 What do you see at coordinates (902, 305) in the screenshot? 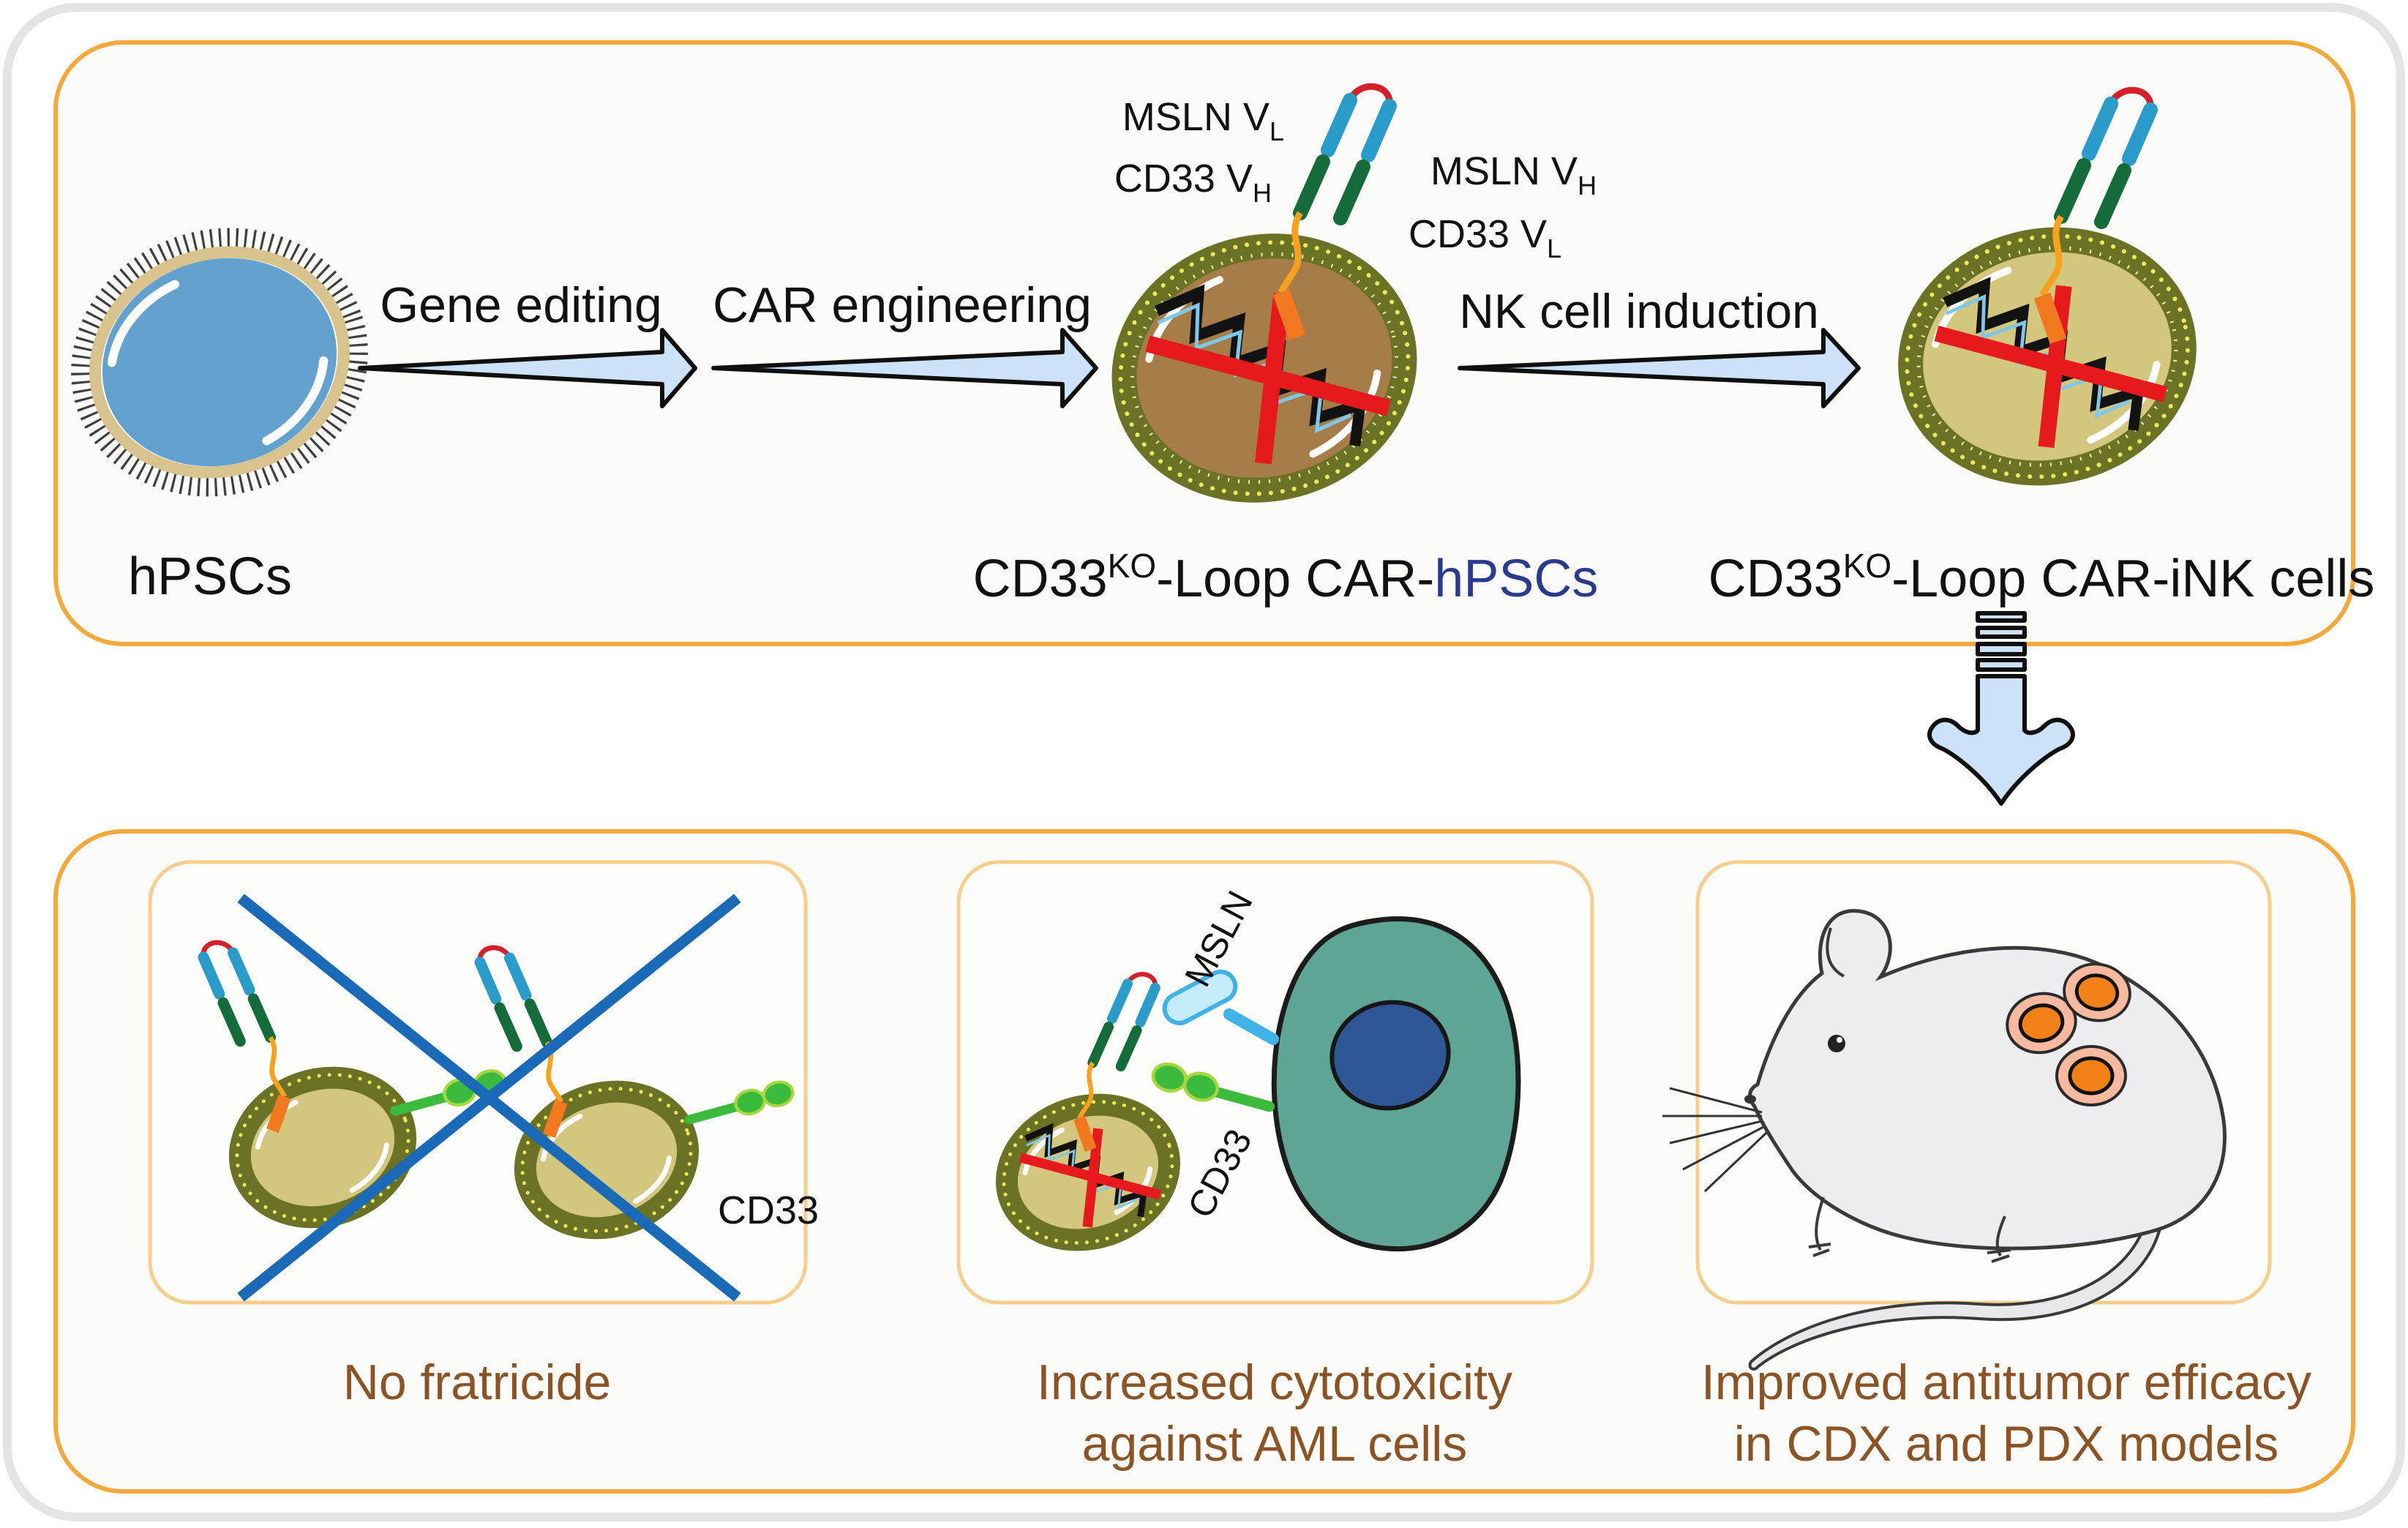
I see `step-car-engineering-label: CAR engineering` at bounding box center [902, 305].